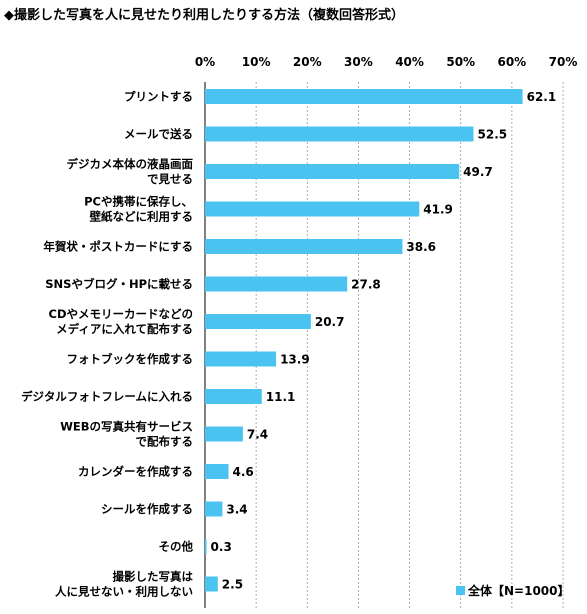  Describe the element at coordinates (205, 62) in the screenshot. I see `x-tick-label: 0%` at that location.